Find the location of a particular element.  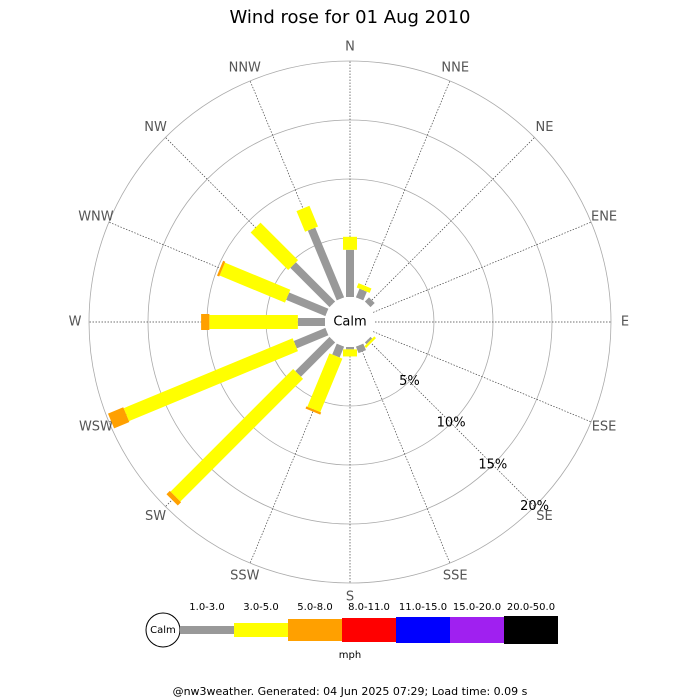

calm-label: Calm is located at coordinates (349, 322).